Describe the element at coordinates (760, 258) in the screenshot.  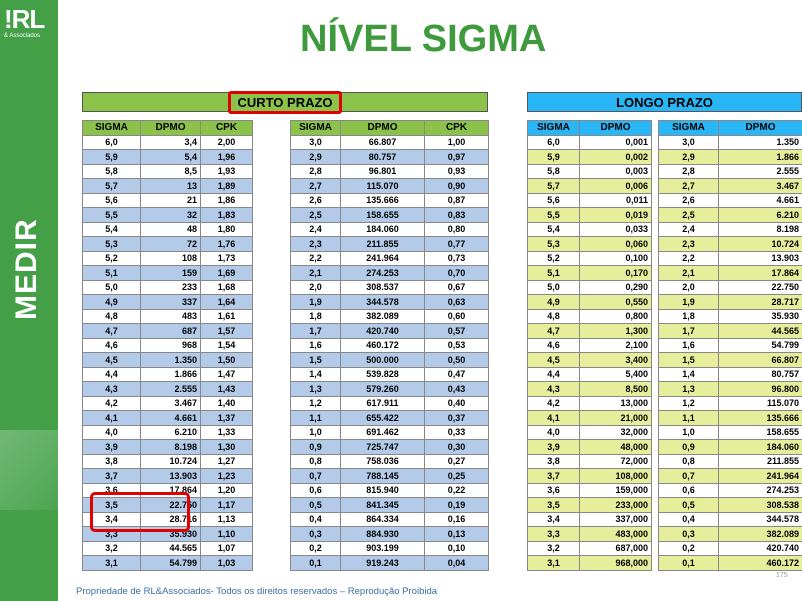
I see `table-cell: 13.903` at that location.